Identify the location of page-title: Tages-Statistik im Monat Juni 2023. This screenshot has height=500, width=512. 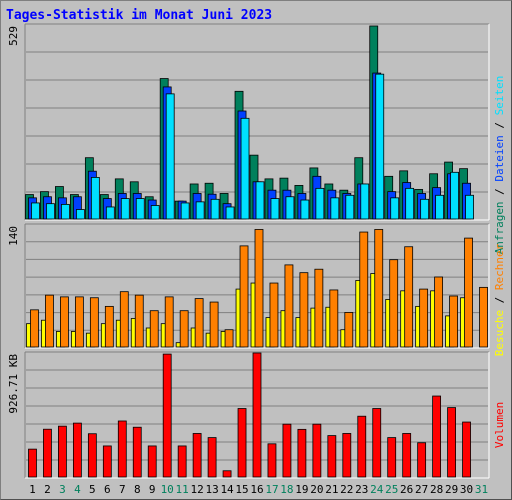
(139, 15).